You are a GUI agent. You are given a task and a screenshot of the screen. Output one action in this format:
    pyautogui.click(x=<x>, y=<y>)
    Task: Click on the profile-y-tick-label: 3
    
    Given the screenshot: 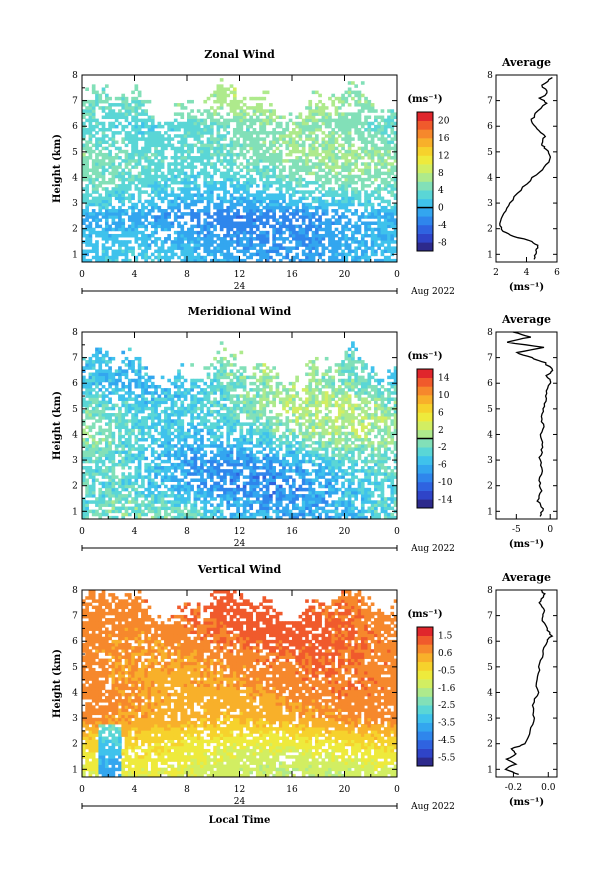 What is the action you would take?
    pyautogui.click(x=490, y=204)
    